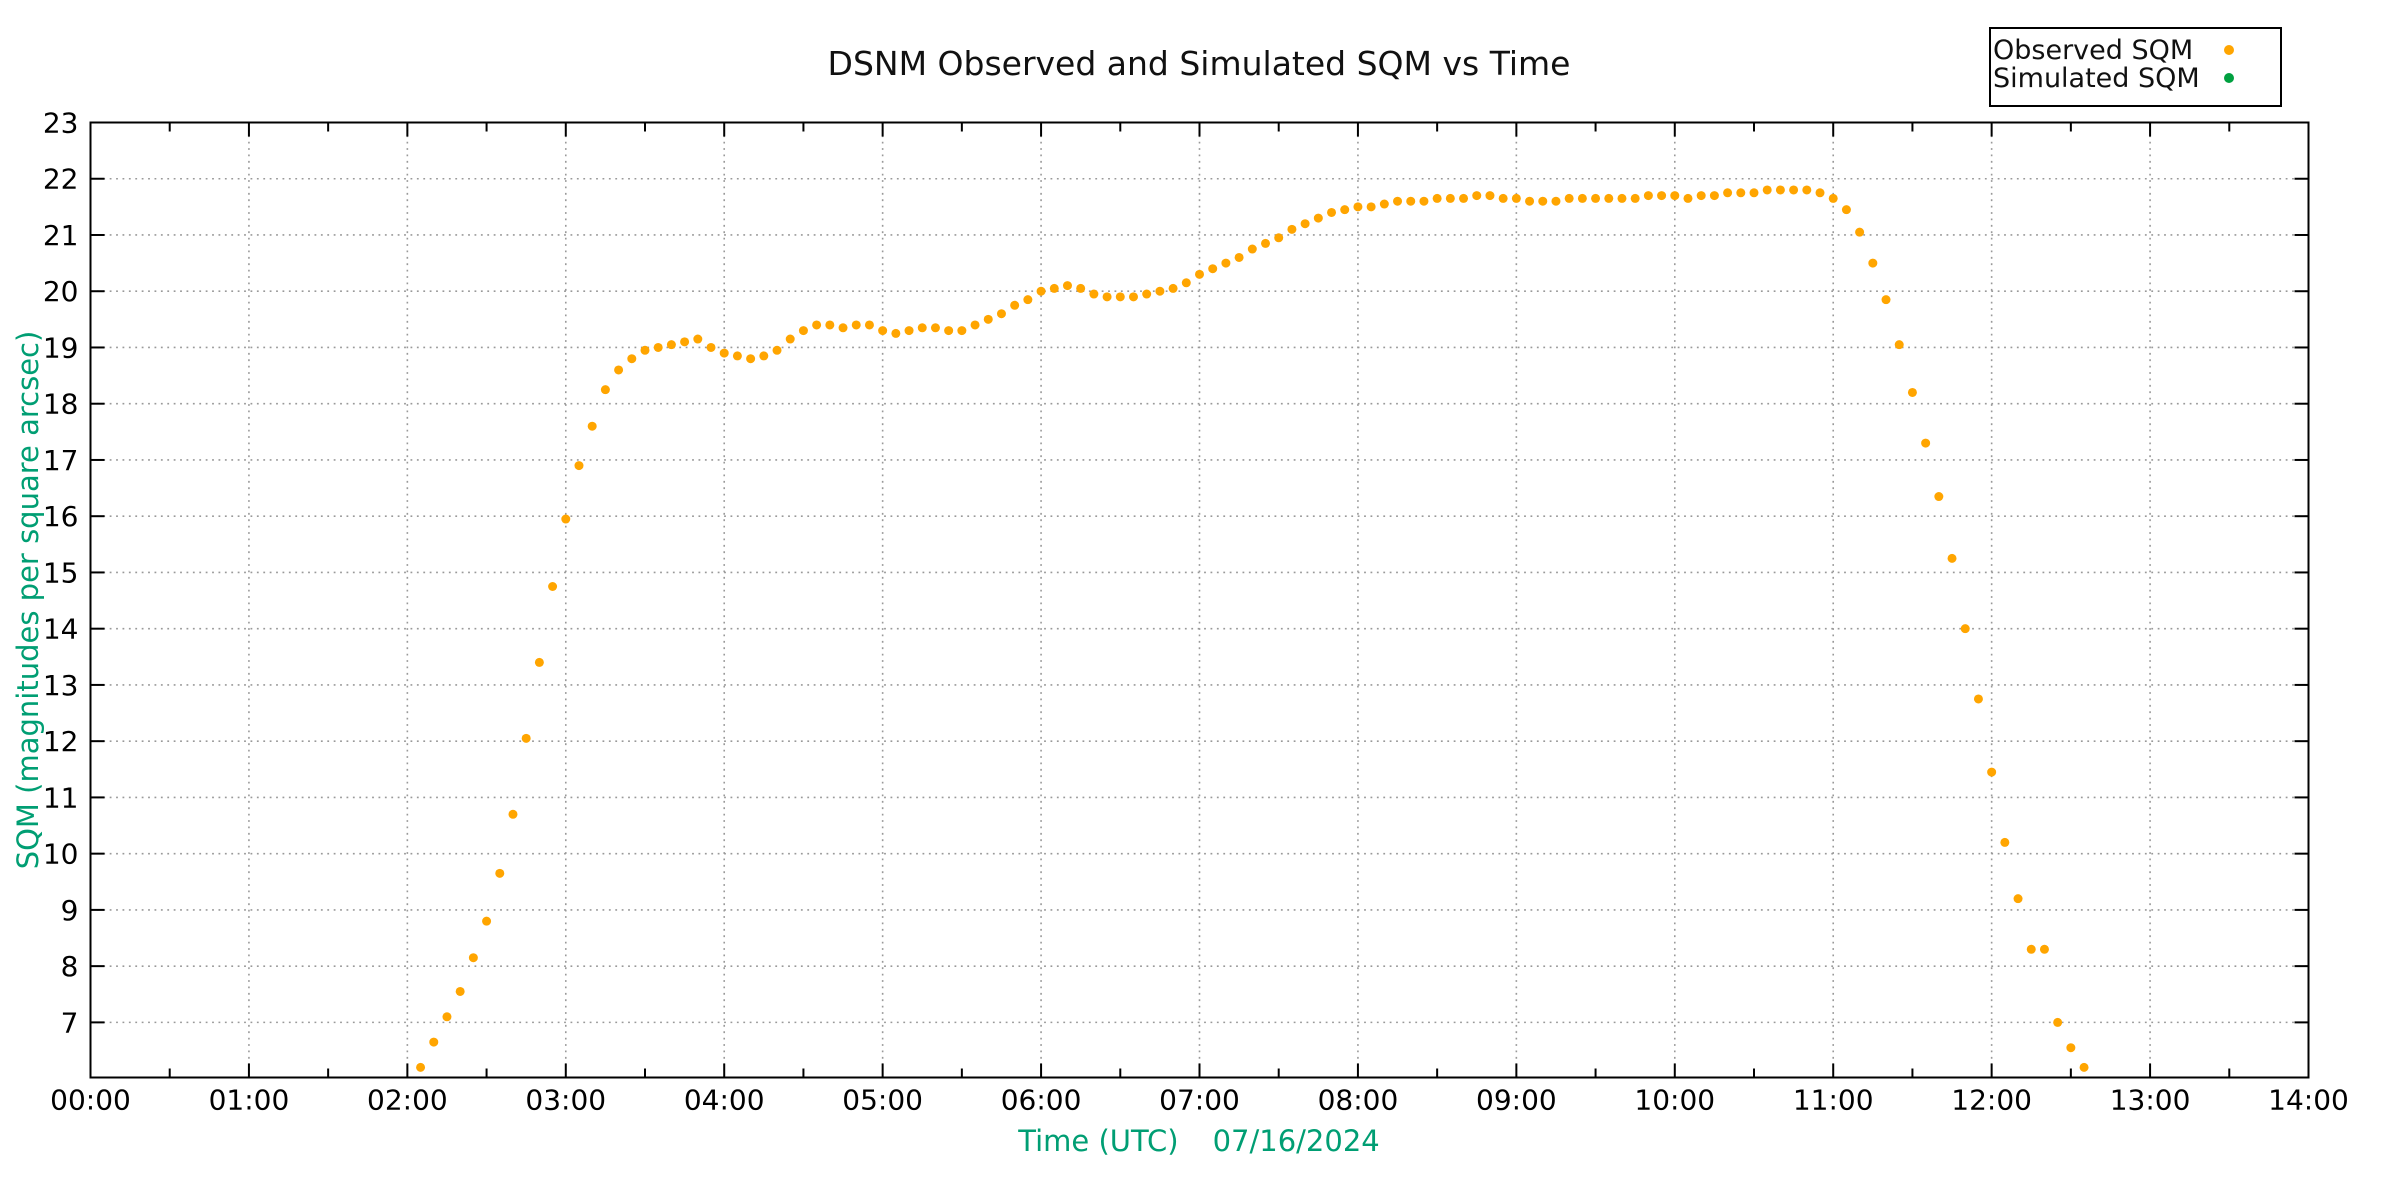 The width and height of the screenshot is (2400, 1200). Describe the element at coordinates (565, 1100) in the screenshot. I see `x-tick-label: 03:00` at that location.